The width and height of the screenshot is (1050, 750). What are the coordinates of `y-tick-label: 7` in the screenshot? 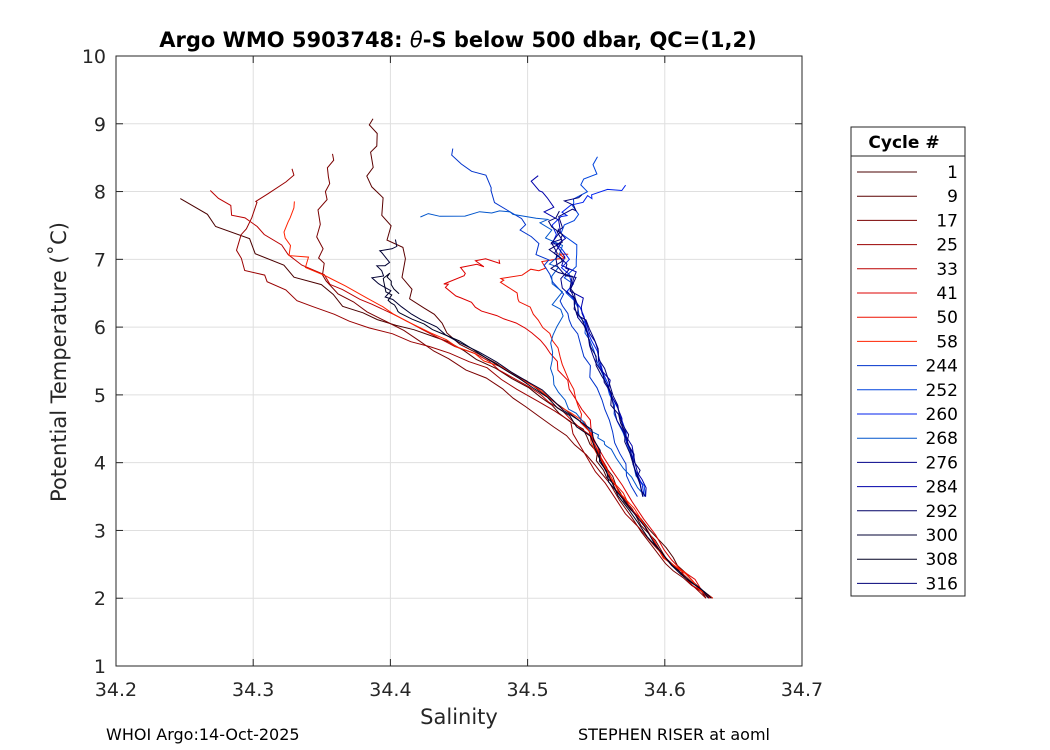 It's located at (100, 260).